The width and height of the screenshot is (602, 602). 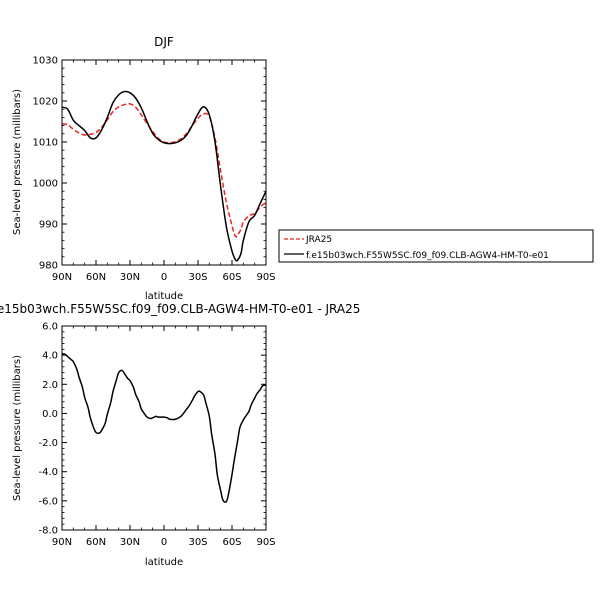 What do you see at coordinates (50, 356) in the screenshot?
I see `bottom-y-tick-label: 4.0` at bounding box center [50, 356].